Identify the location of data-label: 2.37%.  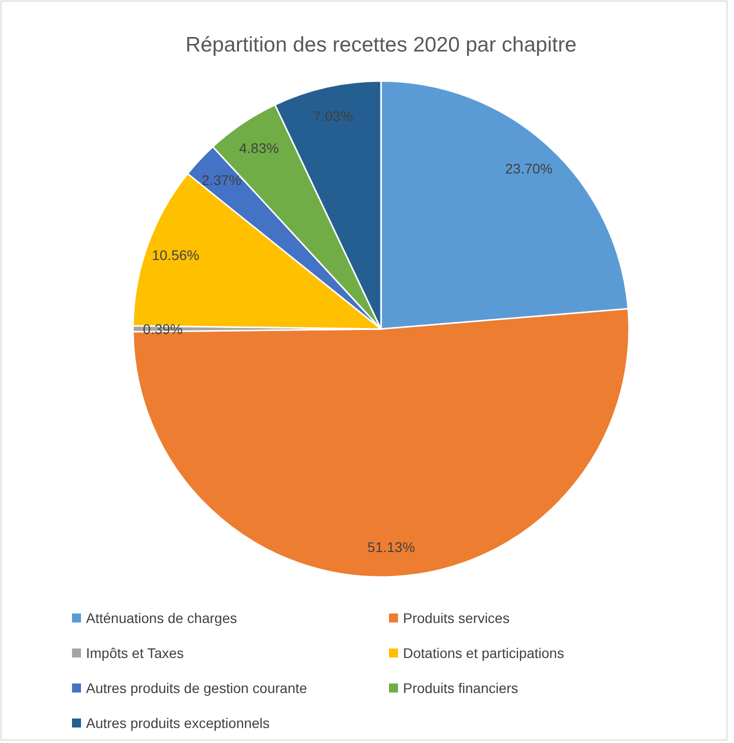
(222, 180).